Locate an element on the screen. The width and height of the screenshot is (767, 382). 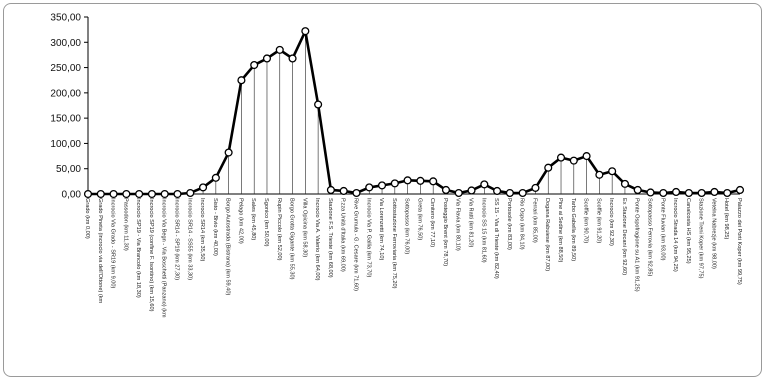
x-tick-label: Incrocio SR14 (km 35,50) is located at coordinates (202, 230).